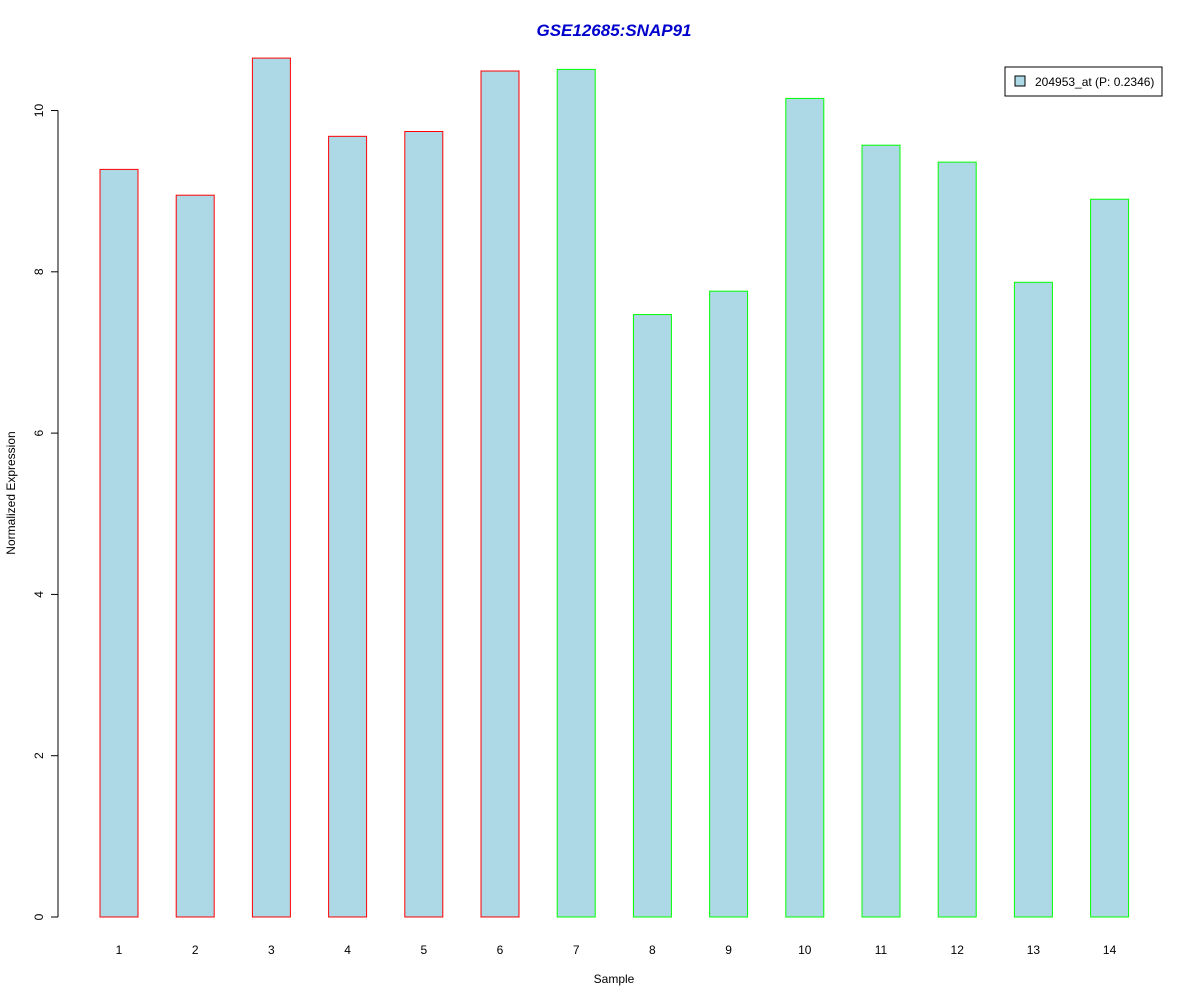 The image size is (1200, 1000). What do you see at coordinates (881, 950) in the screenshot?
I see `x-tick-label: 11` at bounding box center [881, 950].